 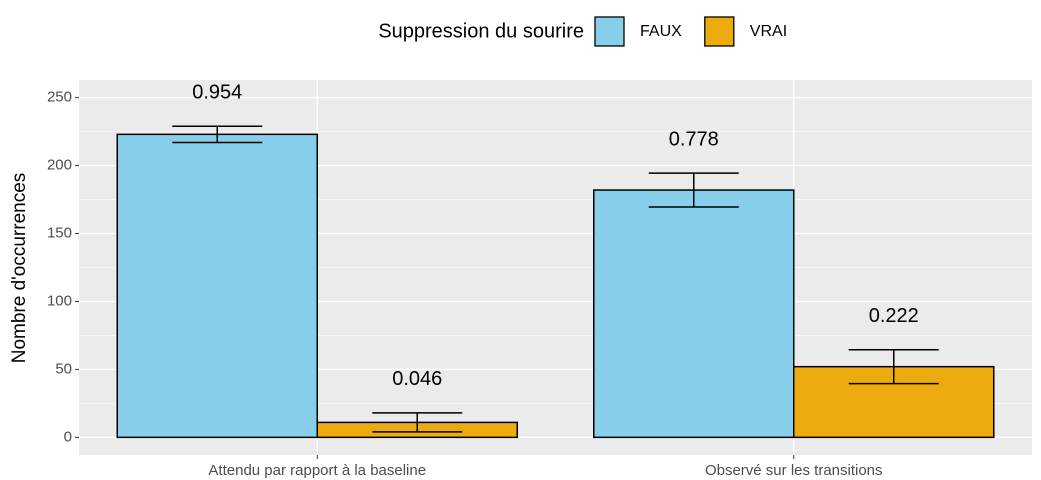 What do you see at coordinates (694, 139) in the screenshot?
I see `proportion-label: 0.778` at bounding box center [694, 139].